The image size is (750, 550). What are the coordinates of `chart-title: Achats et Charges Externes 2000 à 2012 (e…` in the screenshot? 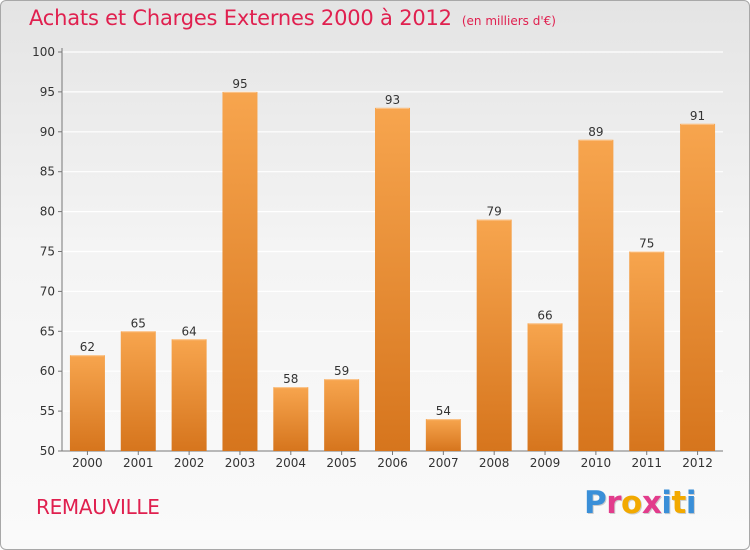 It's located at (292, 18).